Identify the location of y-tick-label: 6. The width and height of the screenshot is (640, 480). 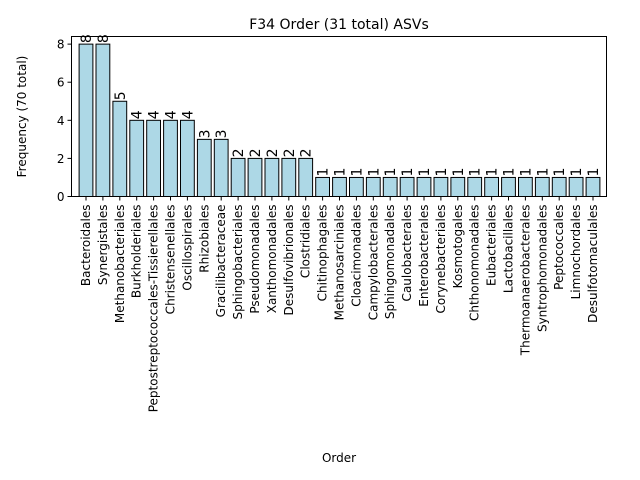
(61, 83).